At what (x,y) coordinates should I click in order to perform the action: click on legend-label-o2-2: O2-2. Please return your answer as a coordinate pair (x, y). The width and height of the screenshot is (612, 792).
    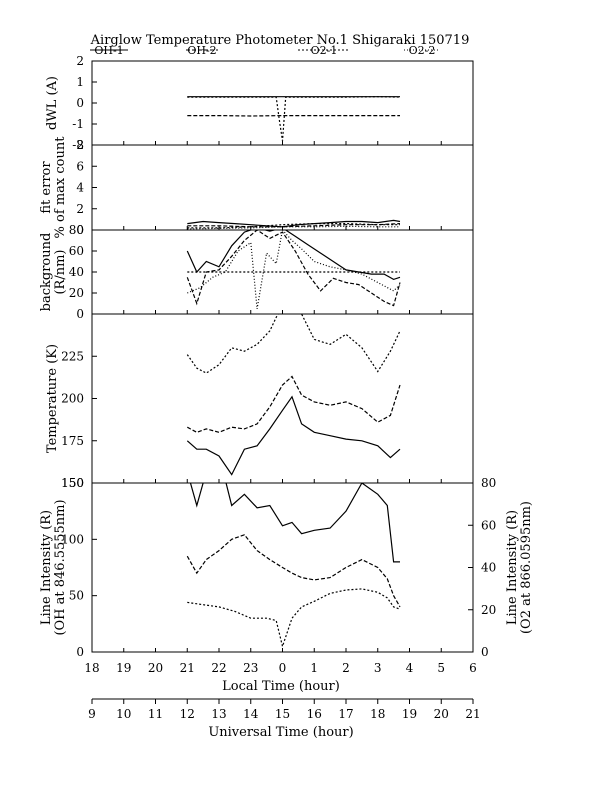
    Looking at the image, I should click on (422, 50).